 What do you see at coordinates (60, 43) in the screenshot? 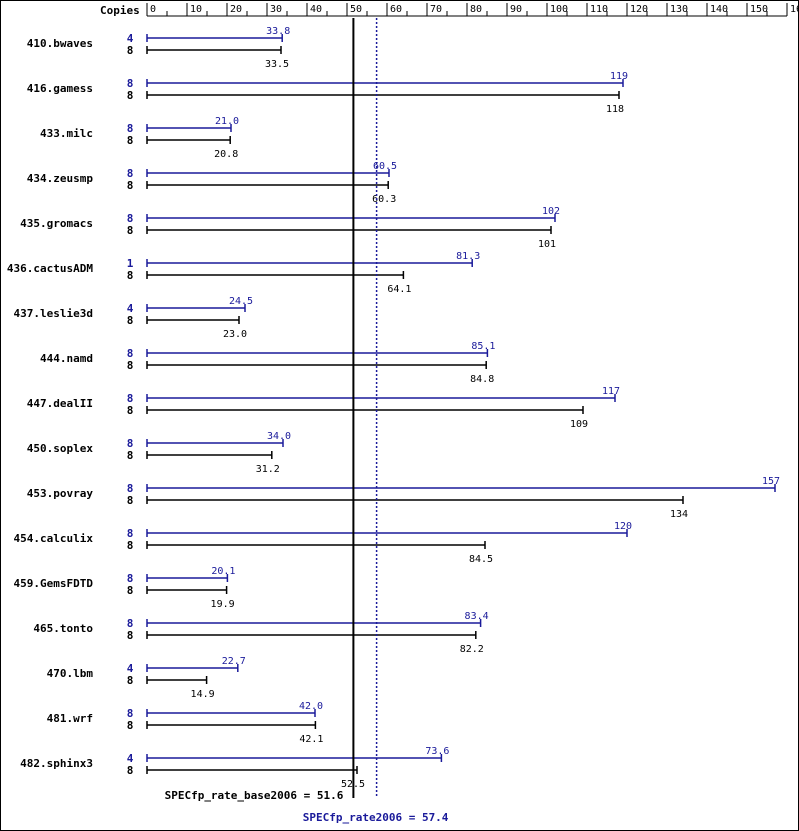
I see `benchmark-name: 410.bwaves` at bounding box center [60, 43].